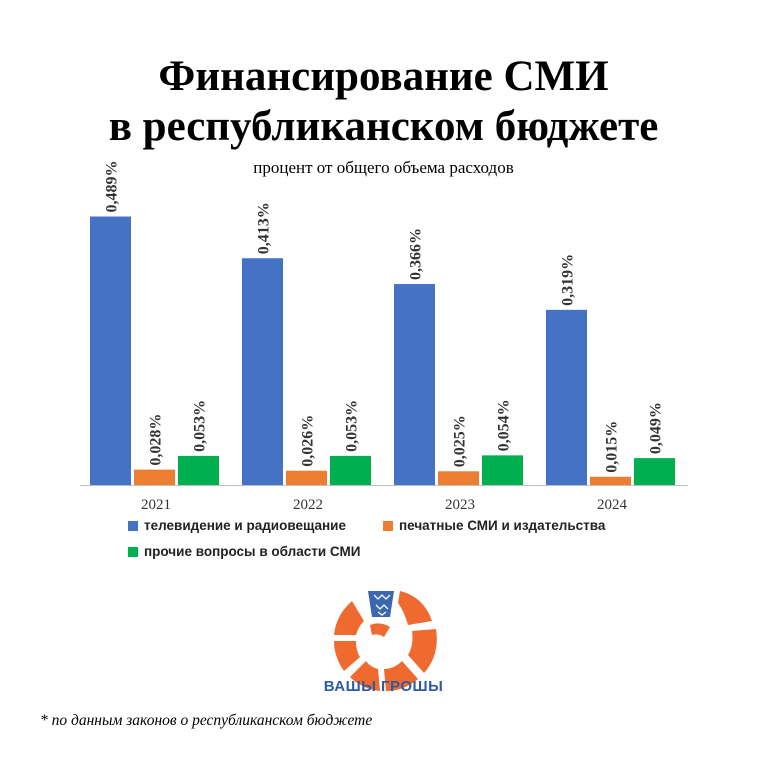 The height and width of the screenshot is (768, 767). I want to click on x-tick-label-2022: 2022, so click(308, 505).